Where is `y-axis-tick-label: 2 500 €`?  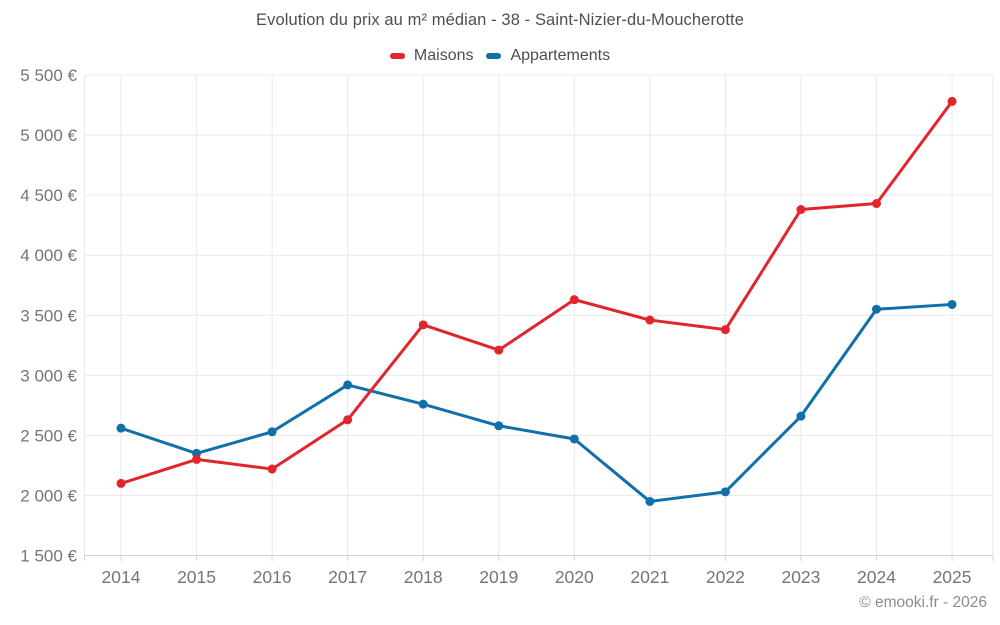 y-axis-tick-label: 2 500 € is located at coordinates (48, 435).